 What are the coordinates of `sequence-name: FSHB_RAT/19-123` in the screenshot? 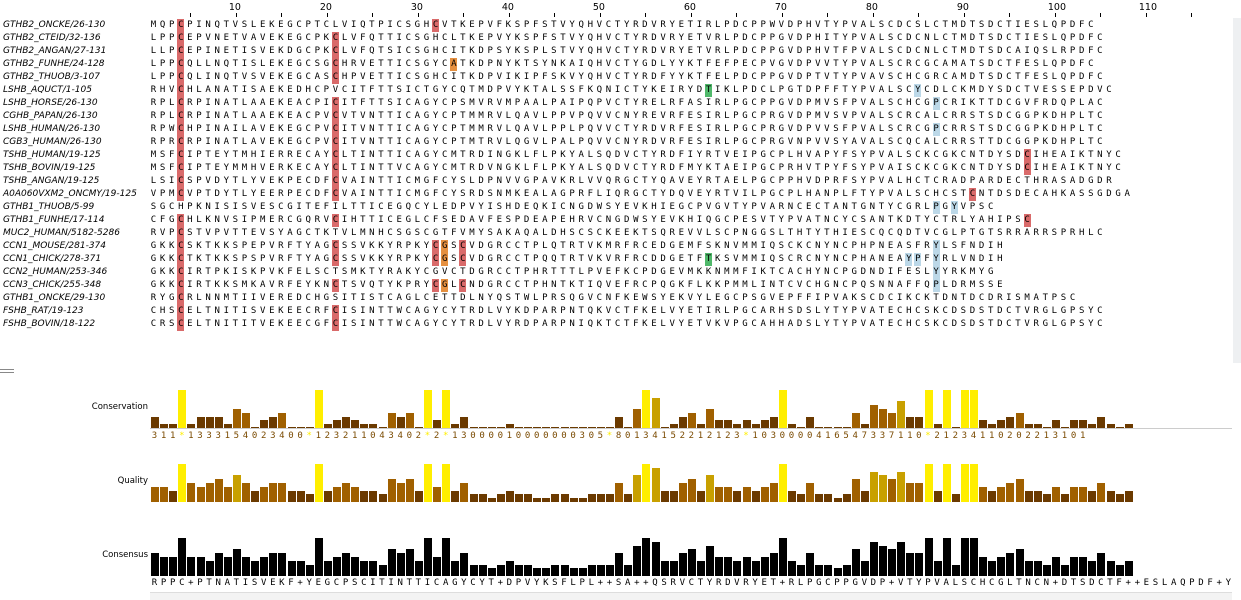 It's located at (43, 311).